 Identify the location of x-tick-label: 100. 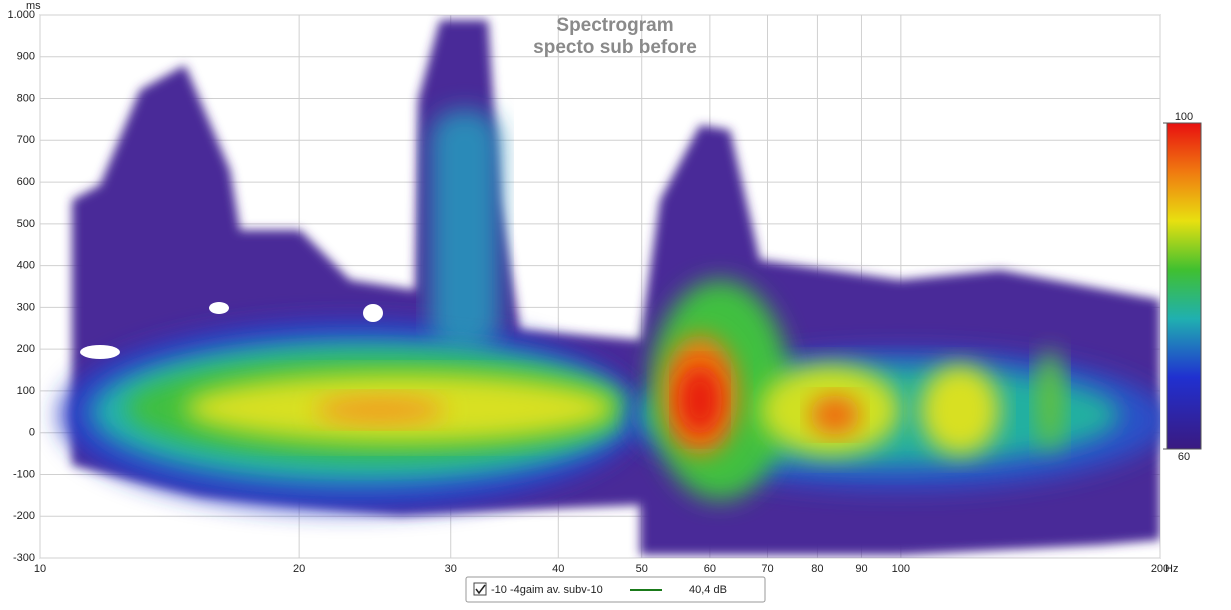
(901, 569).